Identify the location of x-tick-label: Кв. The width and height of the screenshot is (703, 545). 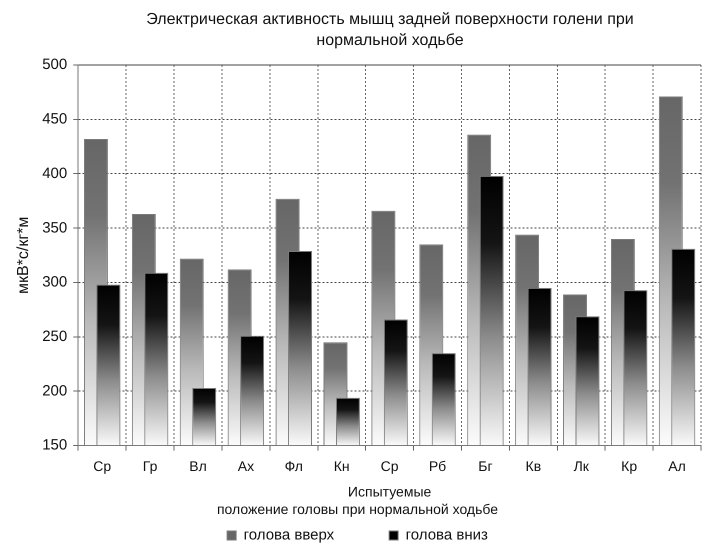
(534, 466).